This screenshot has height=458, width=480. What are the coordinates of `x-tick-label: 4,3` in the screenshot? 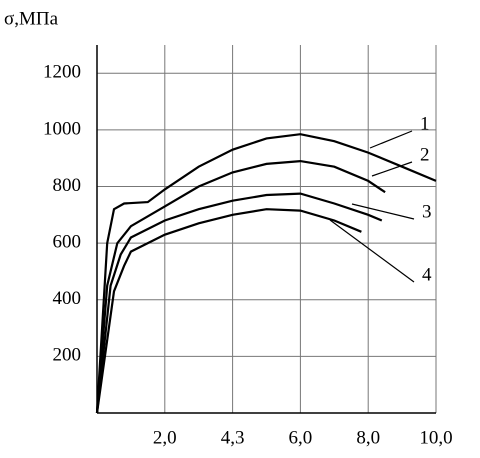 It's located at (233, 437).